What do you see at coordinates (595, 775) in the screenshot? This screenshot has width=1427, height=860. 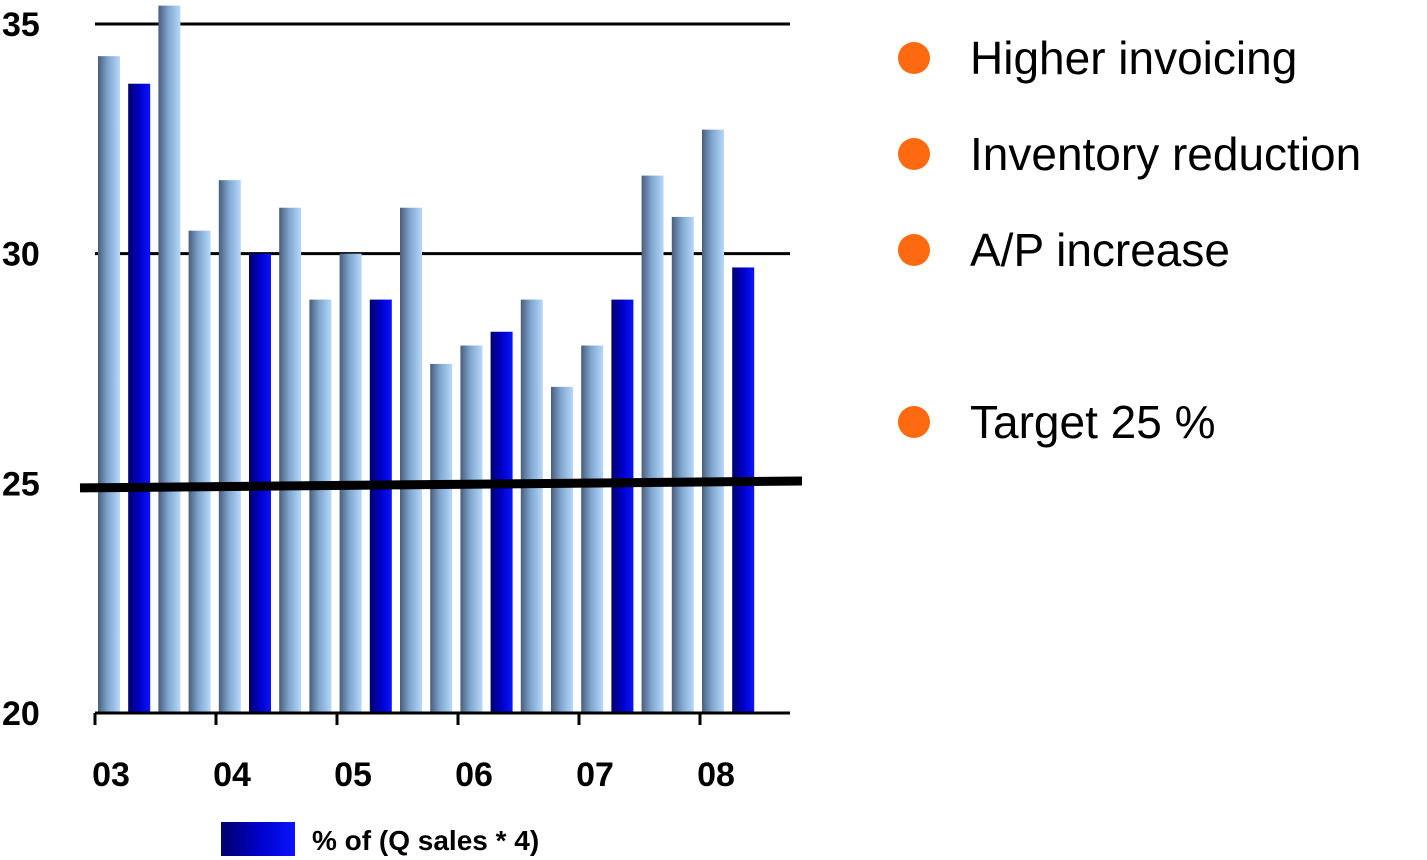 I see `x-tick-label: 07` at bounding box center [595, 775].